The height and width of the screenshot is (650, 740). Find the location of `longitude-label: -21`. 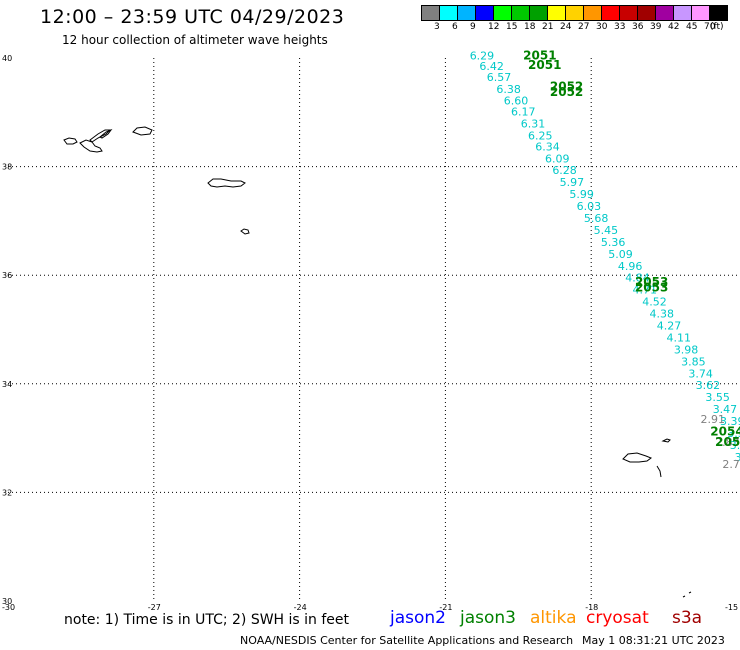

longitude-label: -21 is located at coordinates (445, 607).